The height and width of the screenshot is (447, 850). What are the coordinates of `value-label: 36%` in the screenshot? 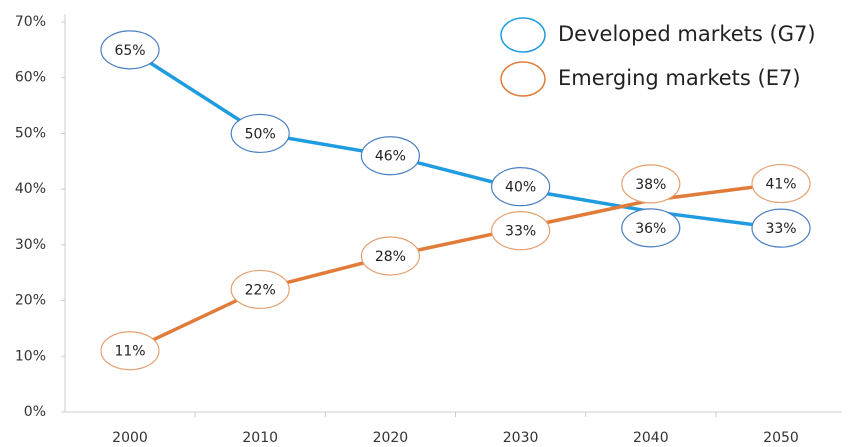 It's located at (650, 229).